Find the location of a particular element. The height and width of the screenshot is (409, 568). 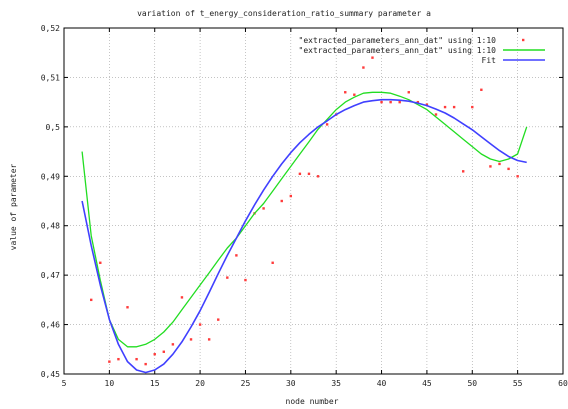

legend-swatch is located at coordinates (523, 40).